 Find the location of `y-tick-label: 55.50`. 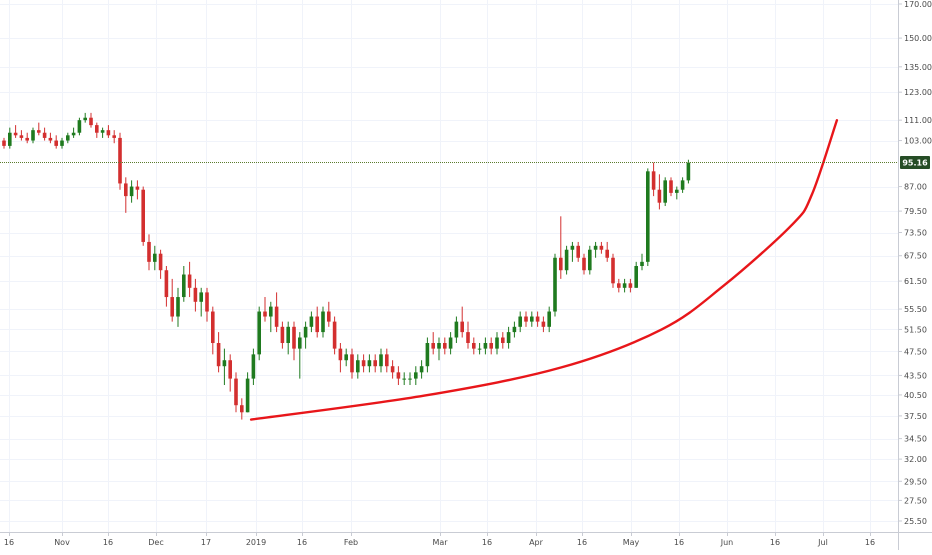

y-tick-label: 55.50 is located at coordinates (915, 309).